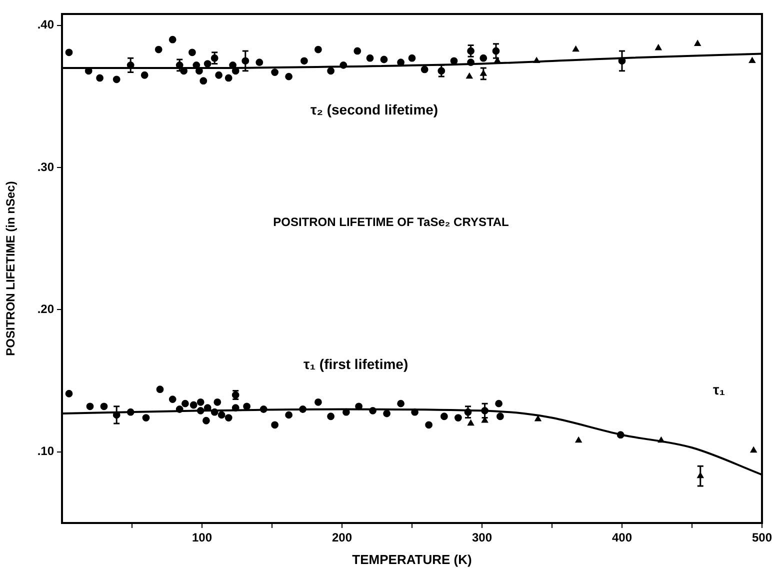 This screenshot has height=572, width=775. Describe the element at coordinates (11, 268) in the screenshot. I see `y-axis-title: POSITRON LIFETIME (in nSec)` at that location.